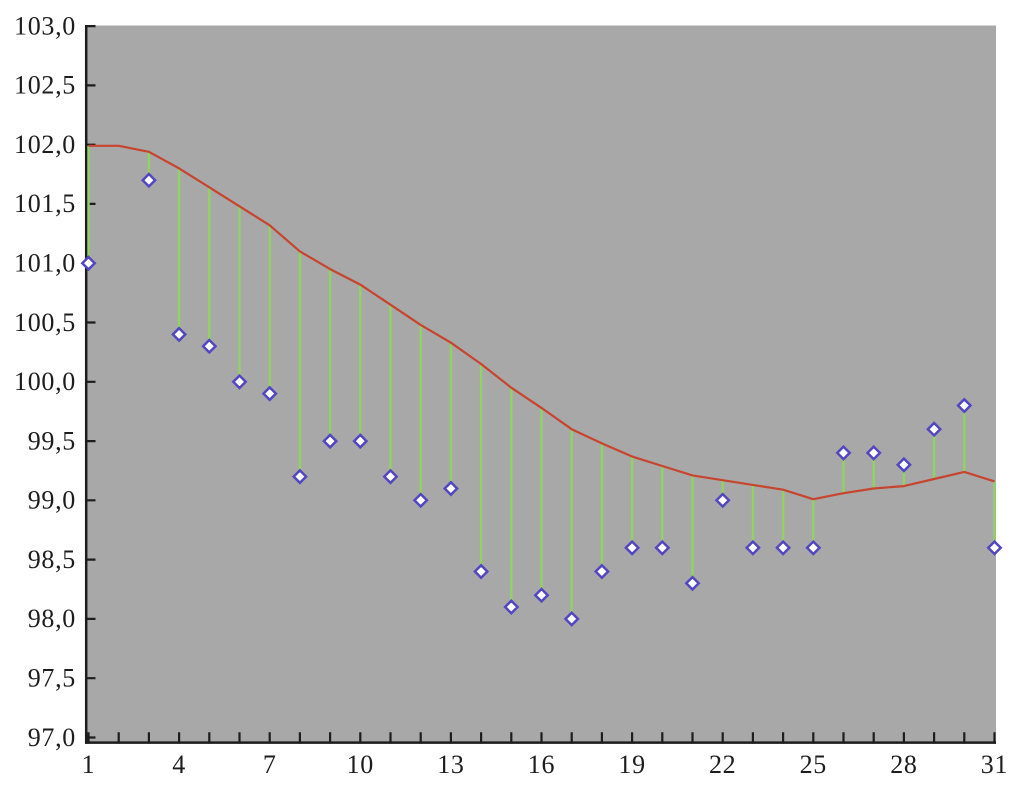  Describe the element at coordinates (270, 764) in the screenshot. I see `svg-text: 7` at that location.